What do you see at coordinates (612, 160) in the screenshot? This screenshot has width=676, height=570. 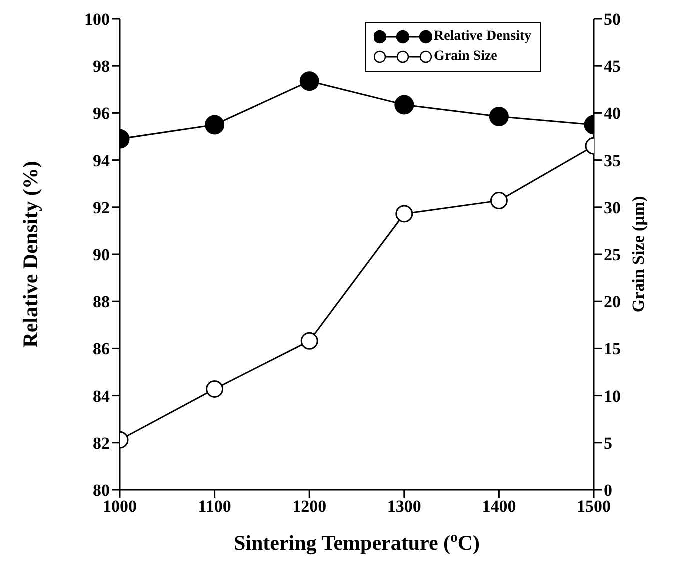 I see `y2-tick-label: 35` at bounding box center [612, 160].